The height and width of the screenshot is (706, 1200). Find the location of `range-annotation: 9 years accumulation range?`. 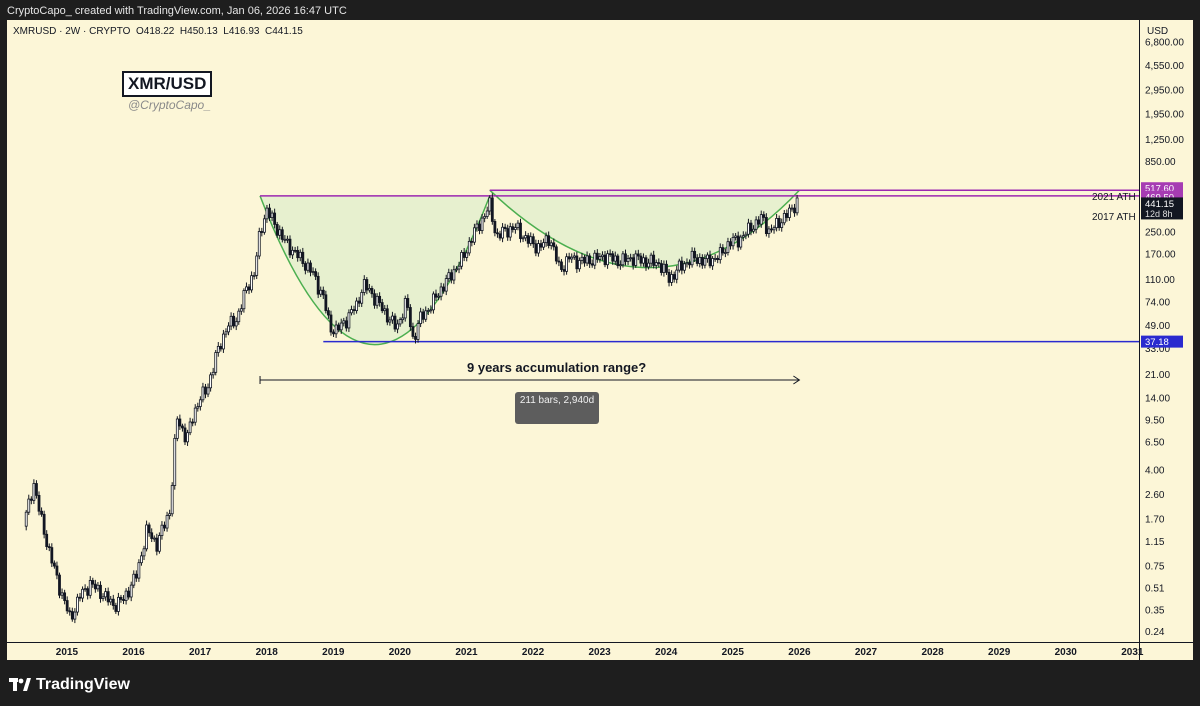

range-annotation: 9 years accumulation range? is located at coordinates (557, 367).